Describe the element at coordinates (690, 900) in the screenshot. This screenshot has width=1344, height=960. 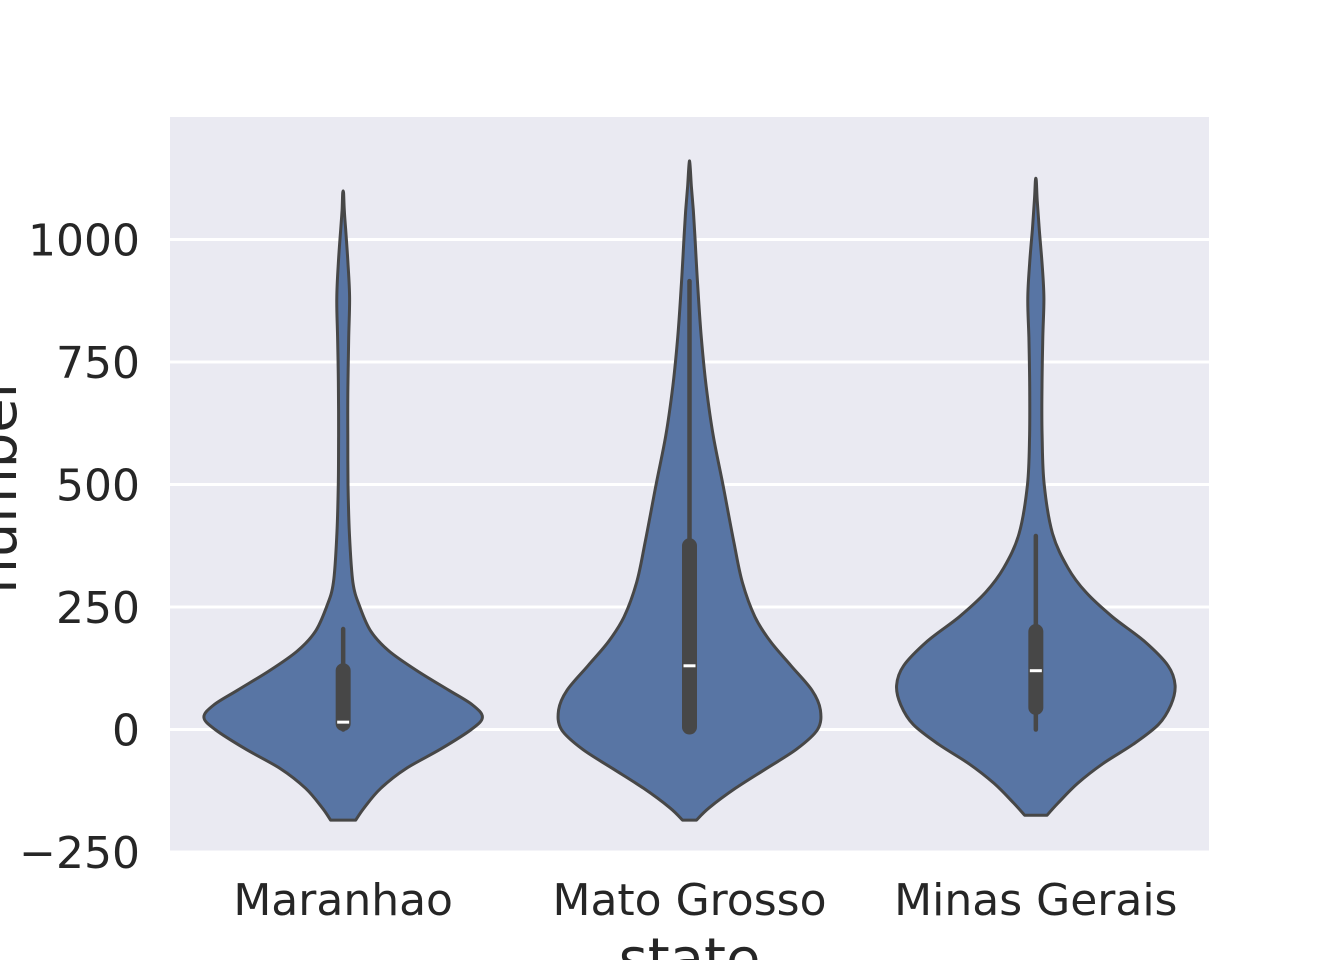
I see `x-tick-label: Mato Grosso` at that location.